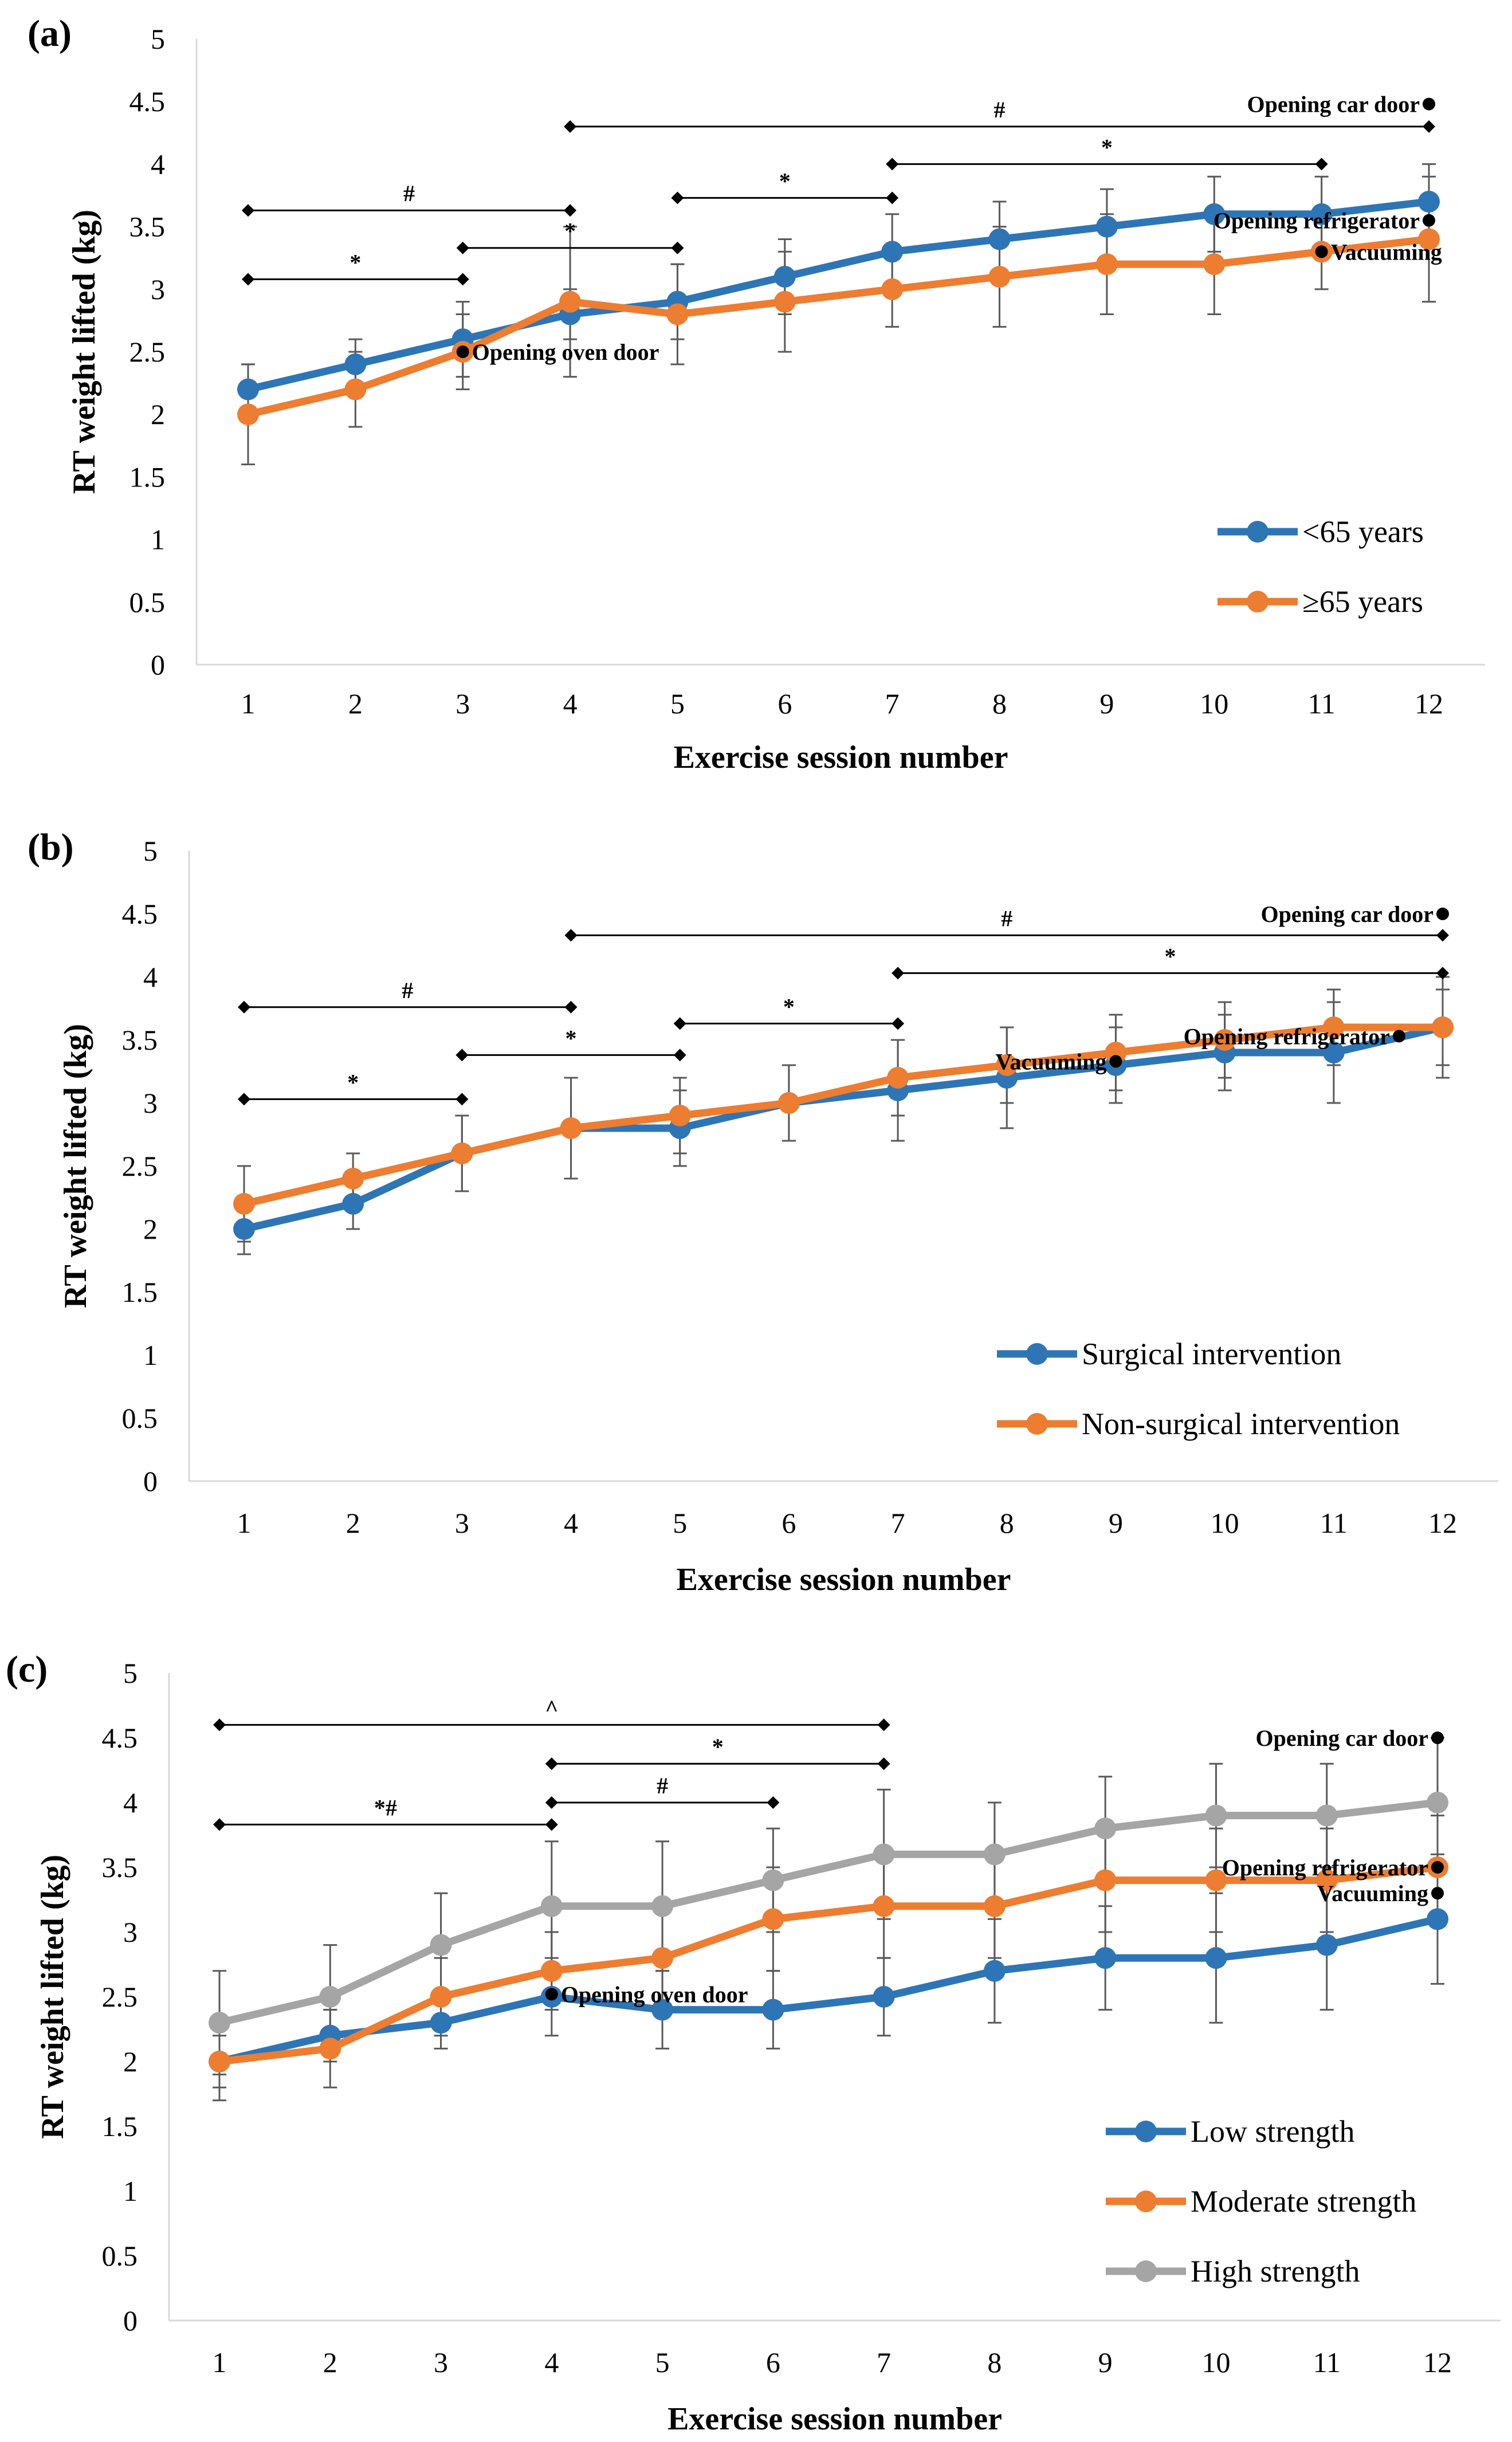 Image resolution: width=1512 pixels, height=2442 pixels. I want to click on legend-label: High strength, so click(1275, 2271).